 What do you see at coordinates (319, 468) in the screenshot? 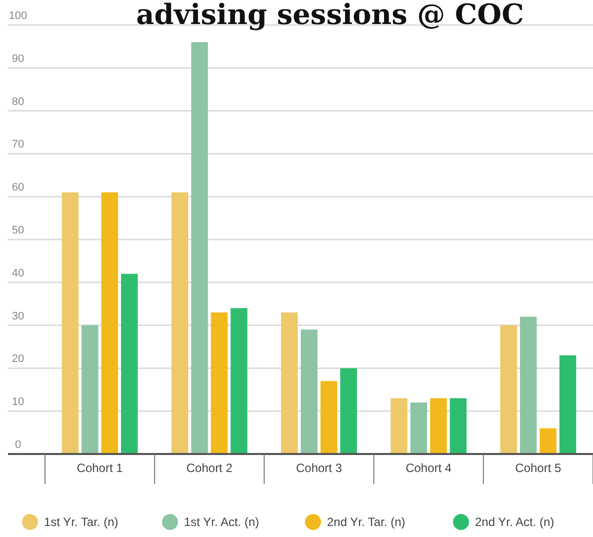
I see `x-tick-label: Cohort 3` at bounding box center [319, 468].